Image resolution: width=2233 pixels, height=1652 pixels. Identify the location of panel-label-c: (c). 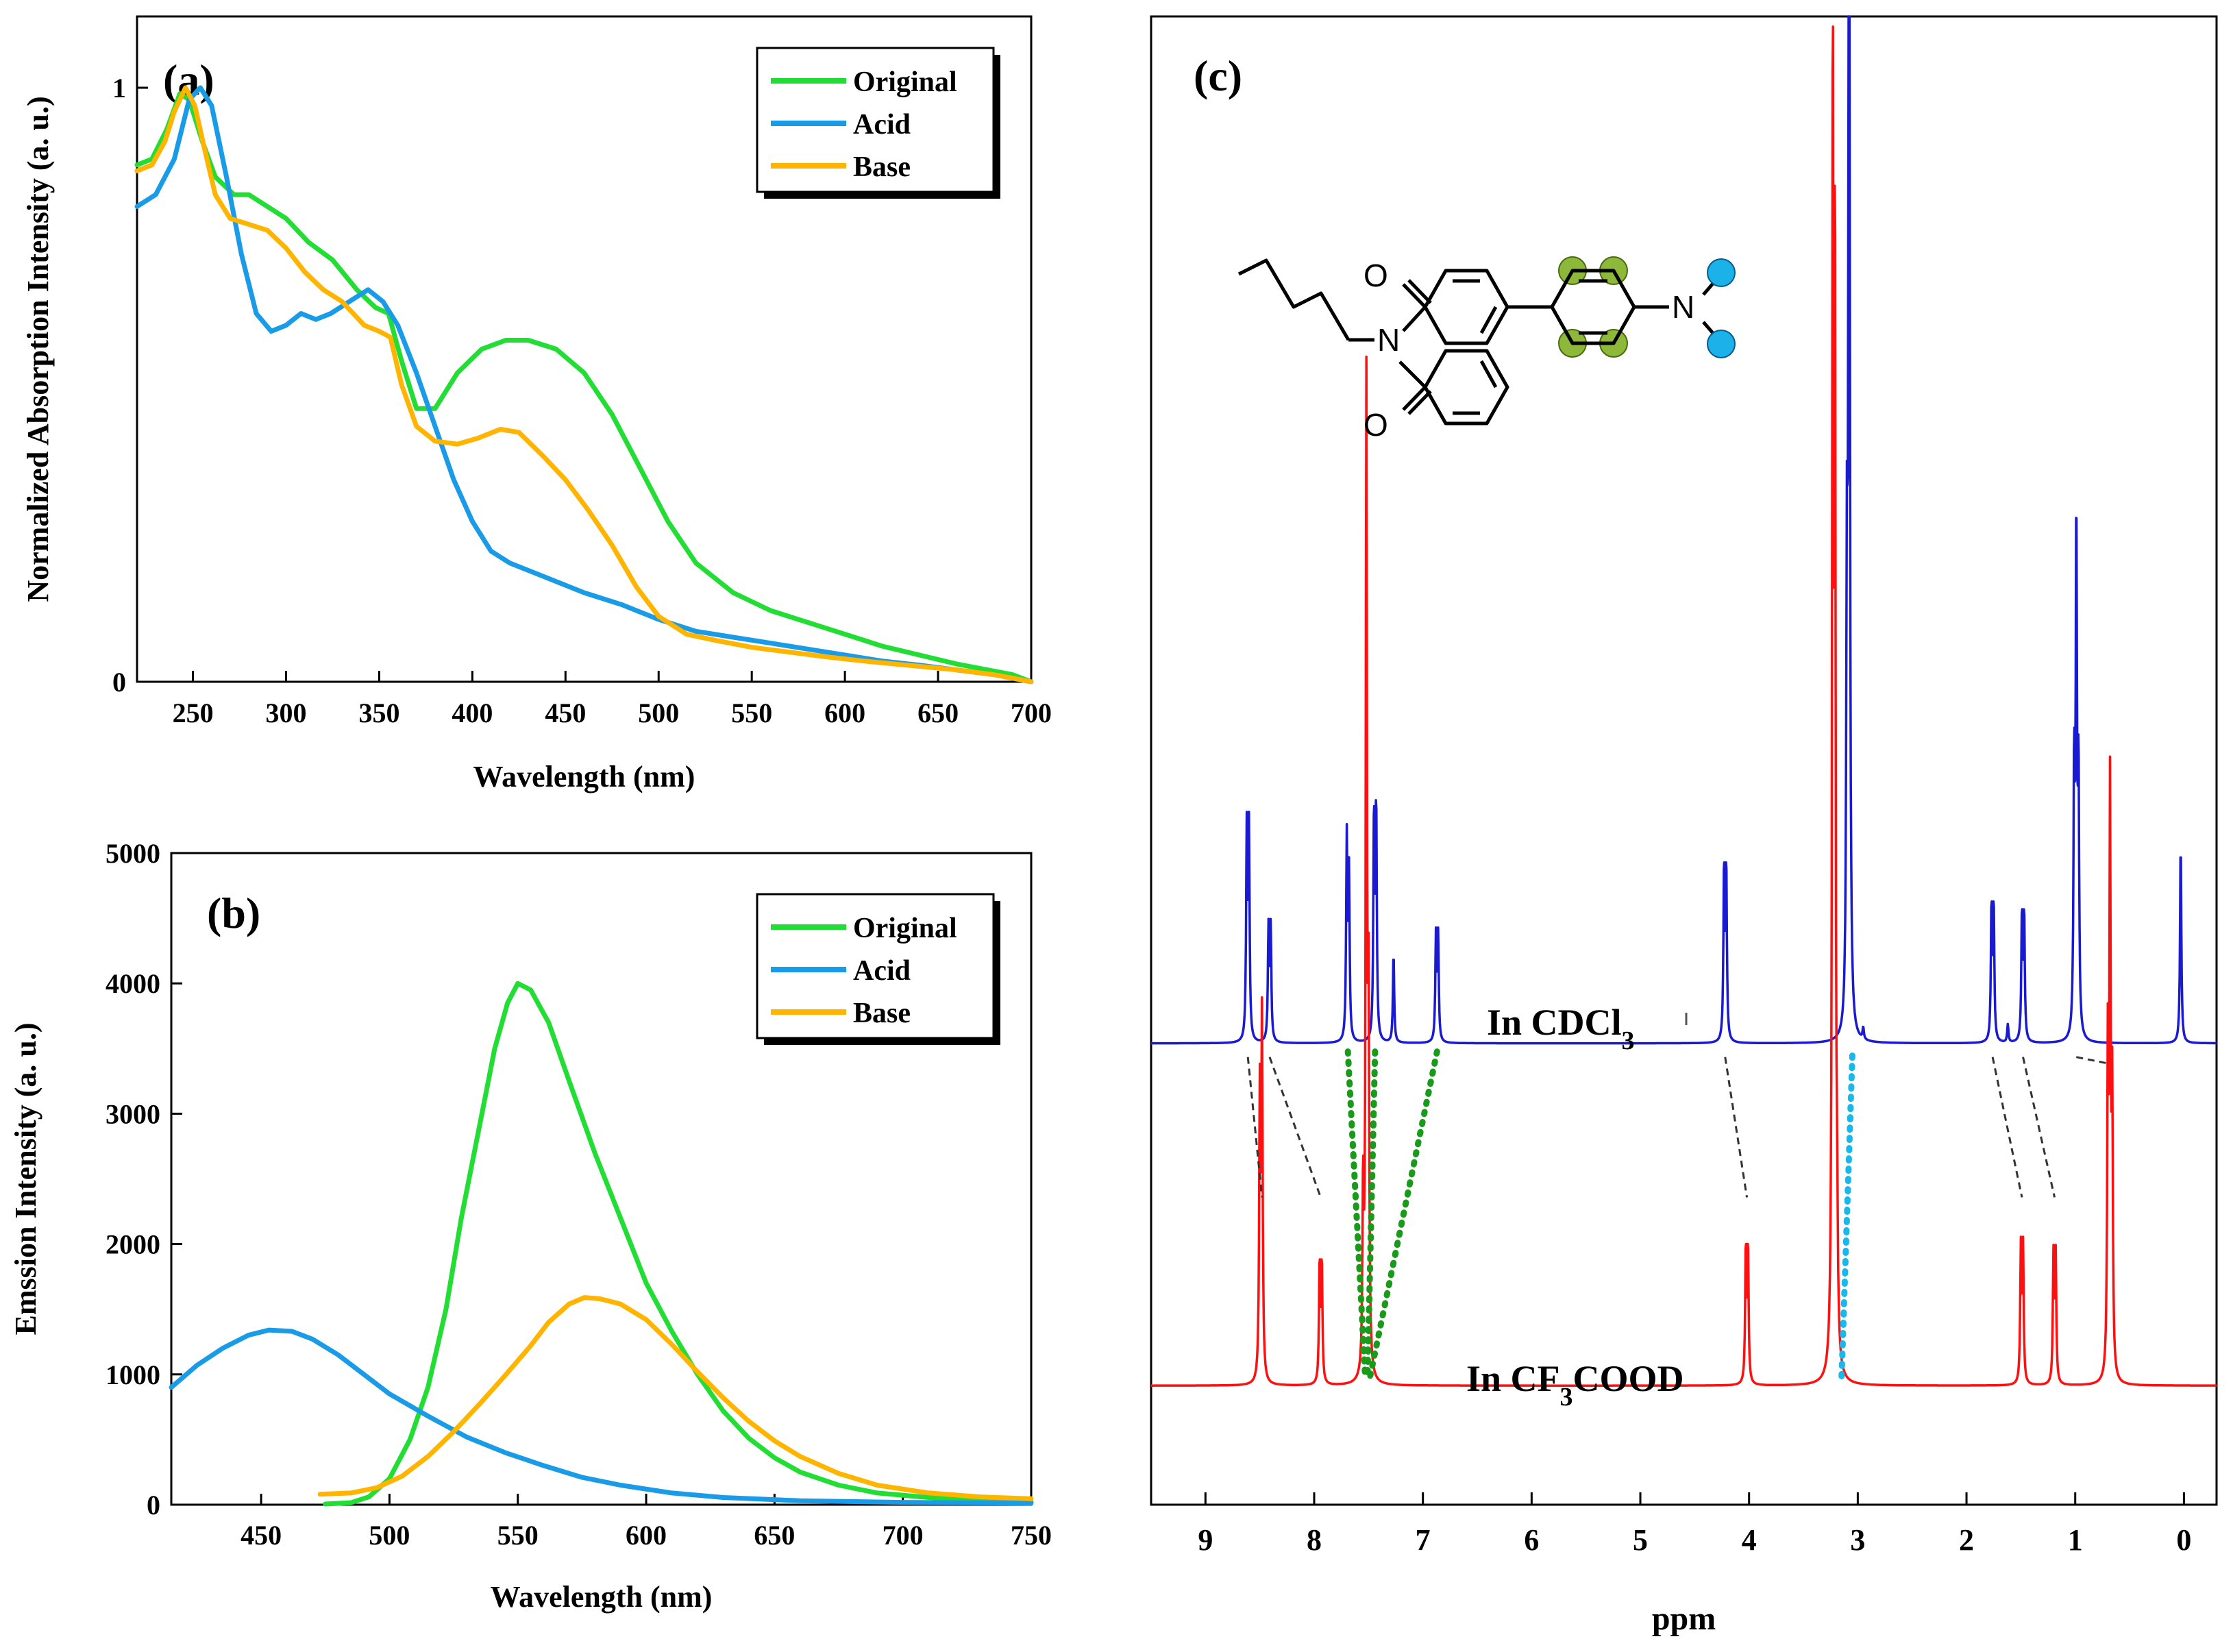
(1218, 75).